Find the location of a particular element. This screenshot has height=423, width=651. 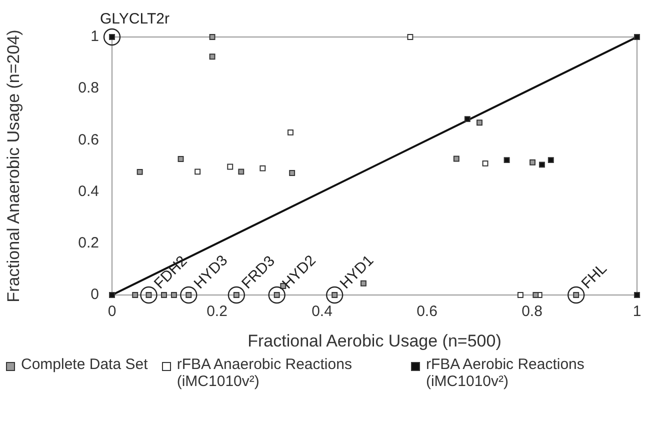

annotation: FHL is located at coordinates (594, 276).